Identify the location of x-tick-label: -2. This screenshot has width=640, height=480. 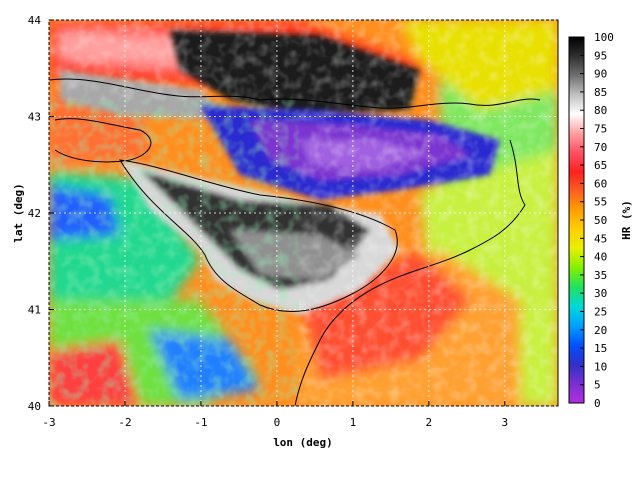
(124, 422).